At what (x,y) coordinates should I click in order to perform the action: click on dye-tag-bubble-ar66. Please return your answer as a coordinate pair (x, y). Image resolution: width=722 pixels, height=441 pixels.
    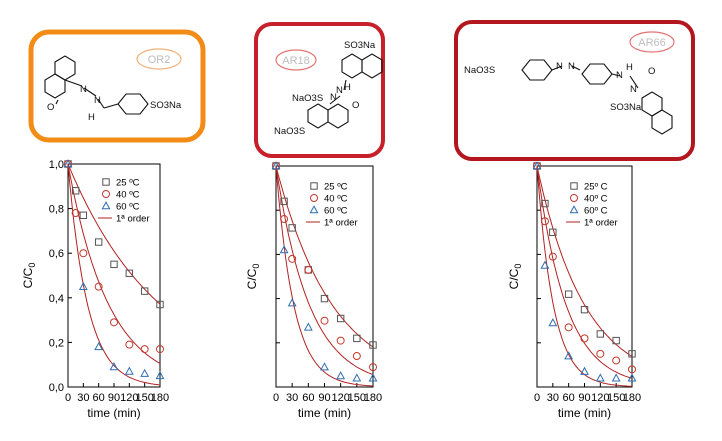
    Looking at the image, I should click on (652, 42).